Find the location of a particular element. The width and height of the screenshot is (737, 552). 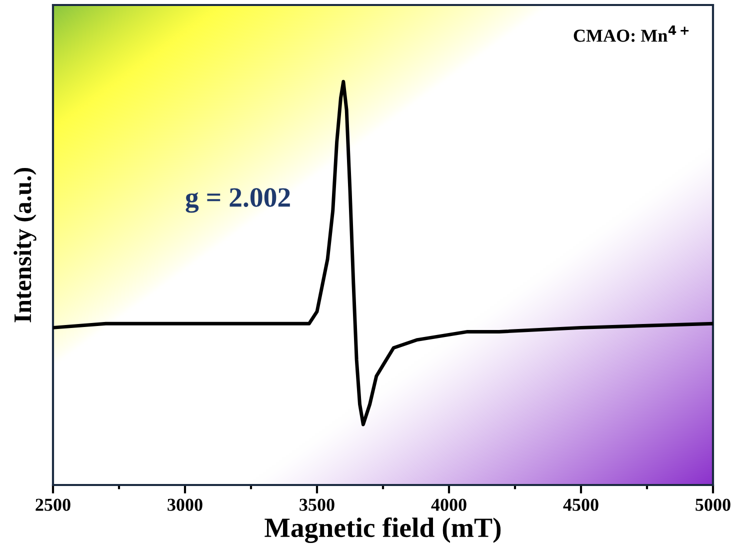

x-tick-label: 4000 is located at coordinates (448, 504).